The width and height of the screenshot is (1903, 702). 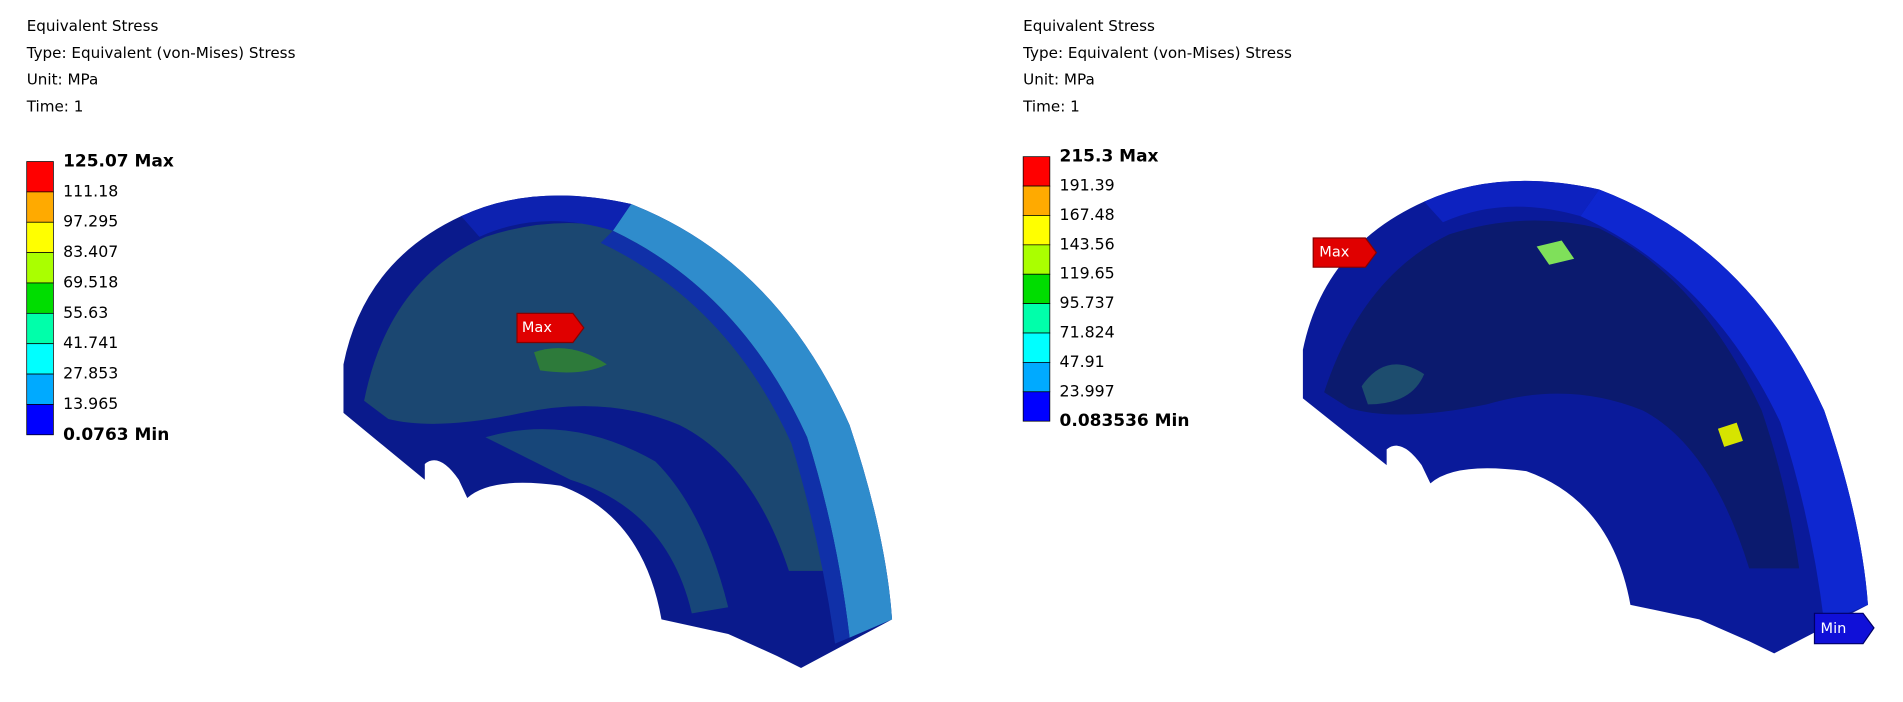 I want to click on legend-label: 0.083536 Min, so click(x=1125, y=421).